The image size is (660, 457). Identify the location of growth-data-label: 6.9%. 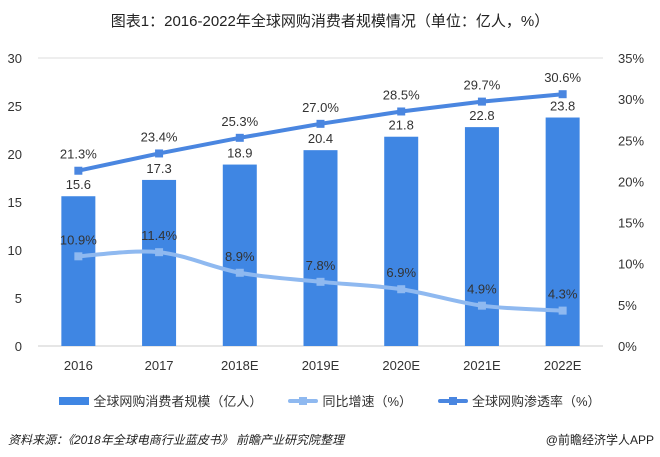
(401, 272).